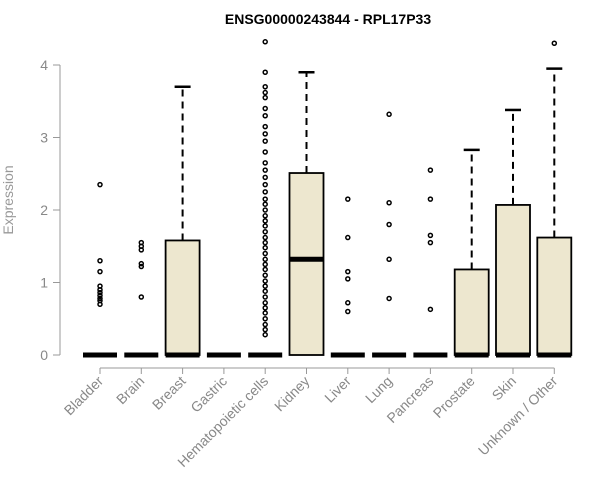 The width and height of the screenshot is (600, 500). What do you see at coordinates (504, 388) in the screenshot?
I see `x-tick-label-skin: Skin` at bounding box center [504, 388].